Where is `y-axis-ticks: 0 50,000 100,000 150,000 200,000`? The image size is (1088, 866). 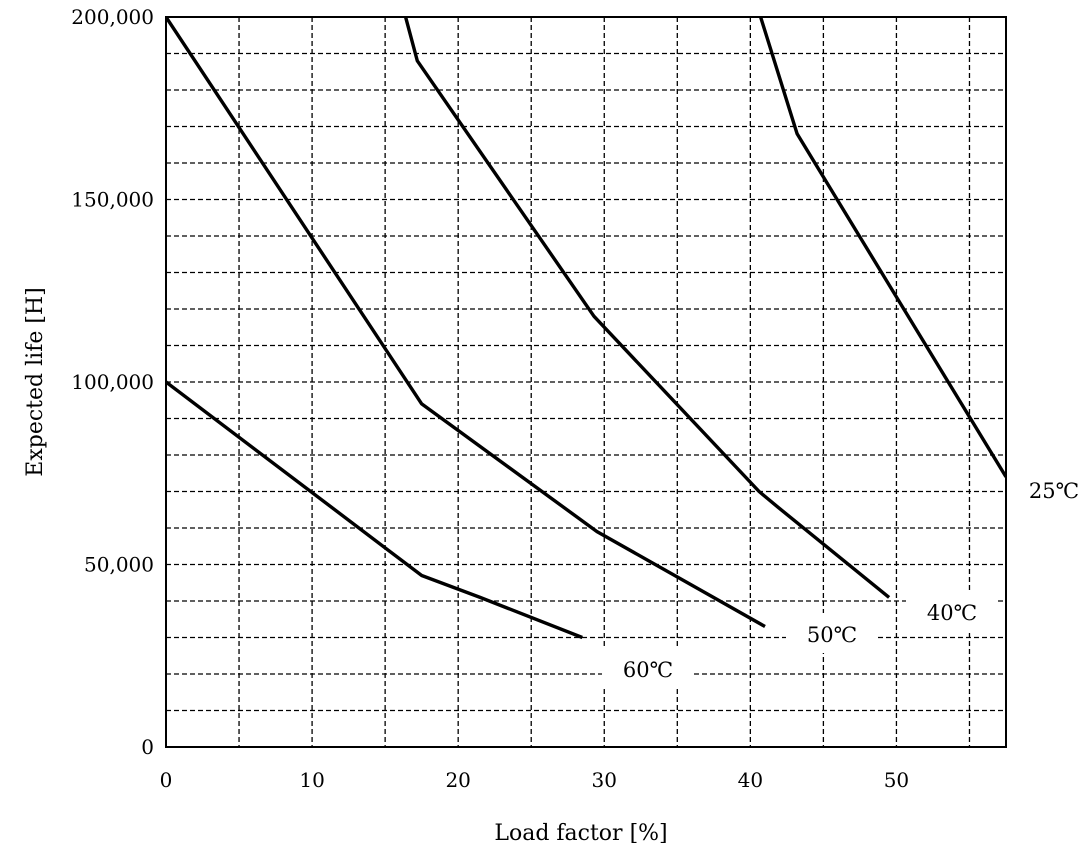 y-axis-ticks: 0 50,000 100,000 150,000 200,000 is located at coordinates (112, 382).